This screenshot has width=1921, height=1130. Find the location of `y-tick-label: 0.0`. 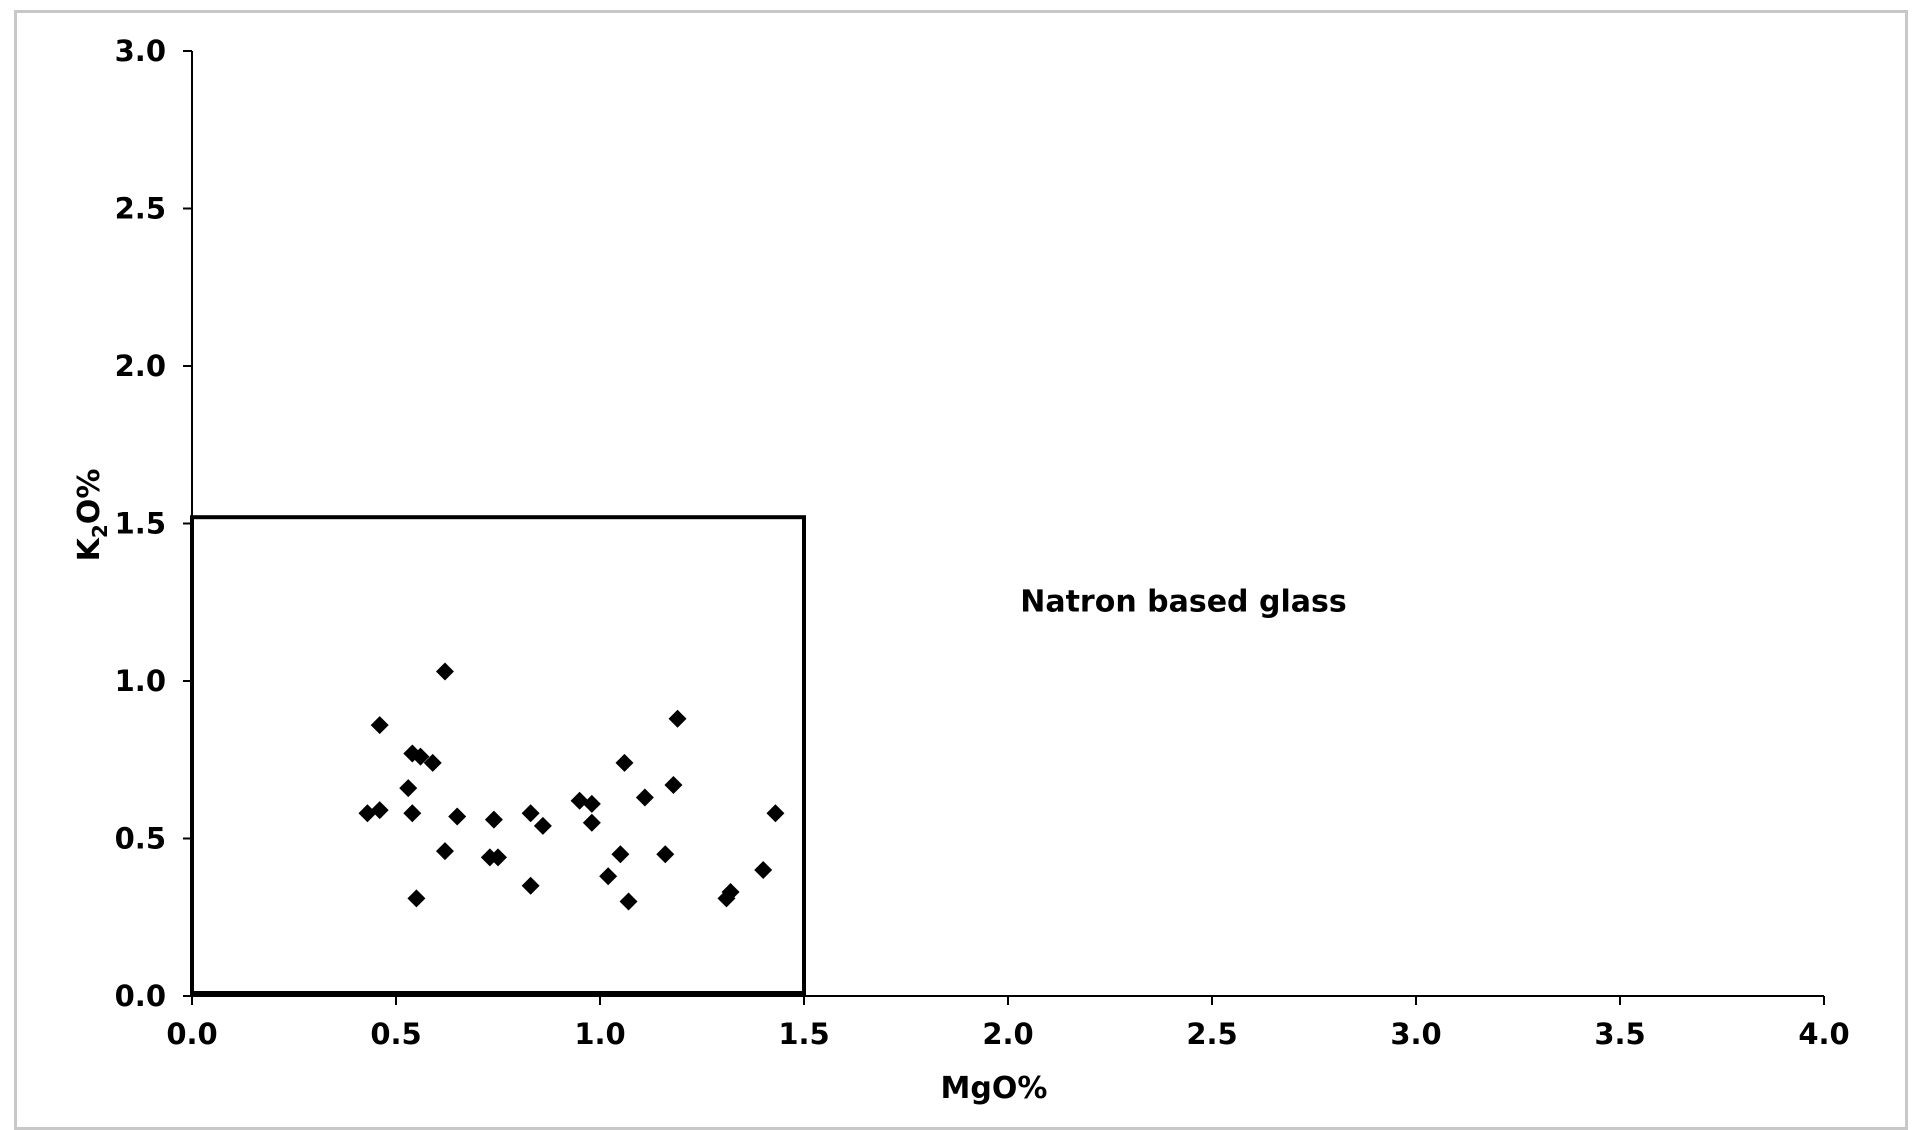

y-tick-label: 0.0 is located at coordinates (140, 996).